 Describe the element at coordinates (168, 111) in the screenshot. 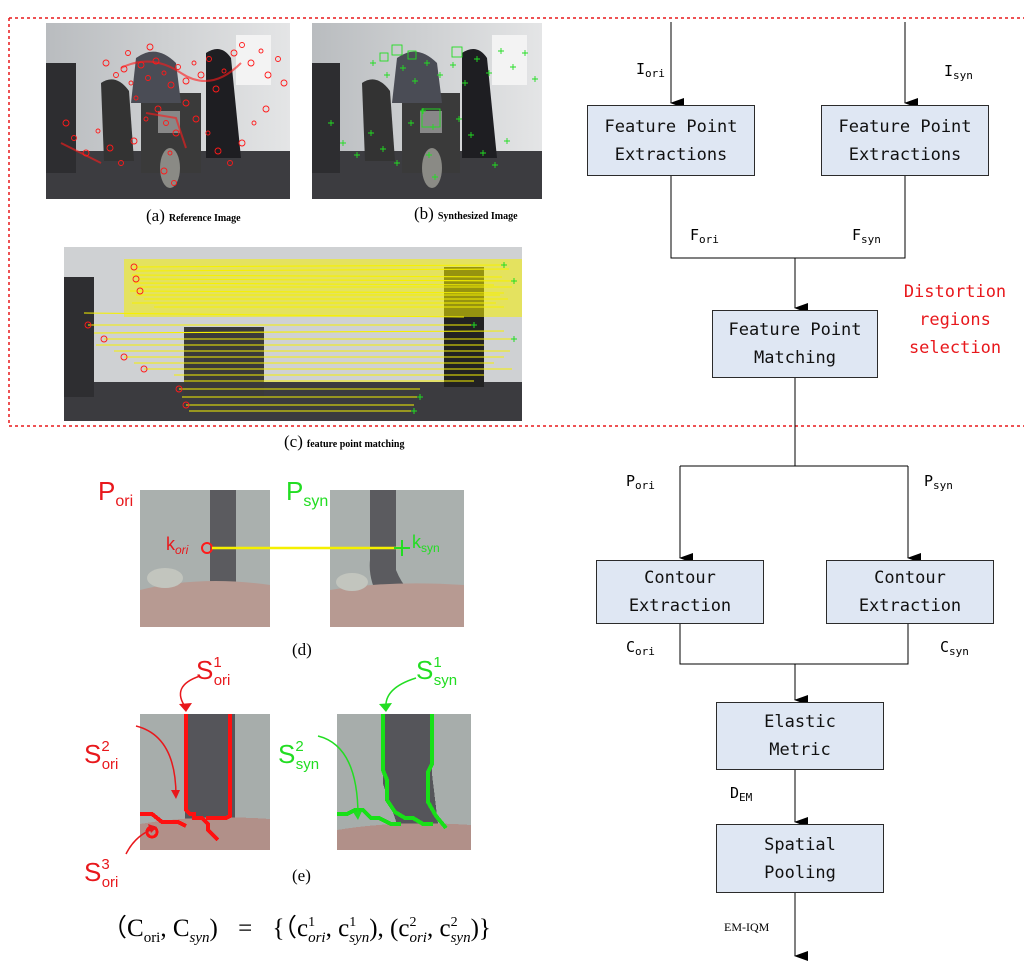

I see `reference-image` at that location.